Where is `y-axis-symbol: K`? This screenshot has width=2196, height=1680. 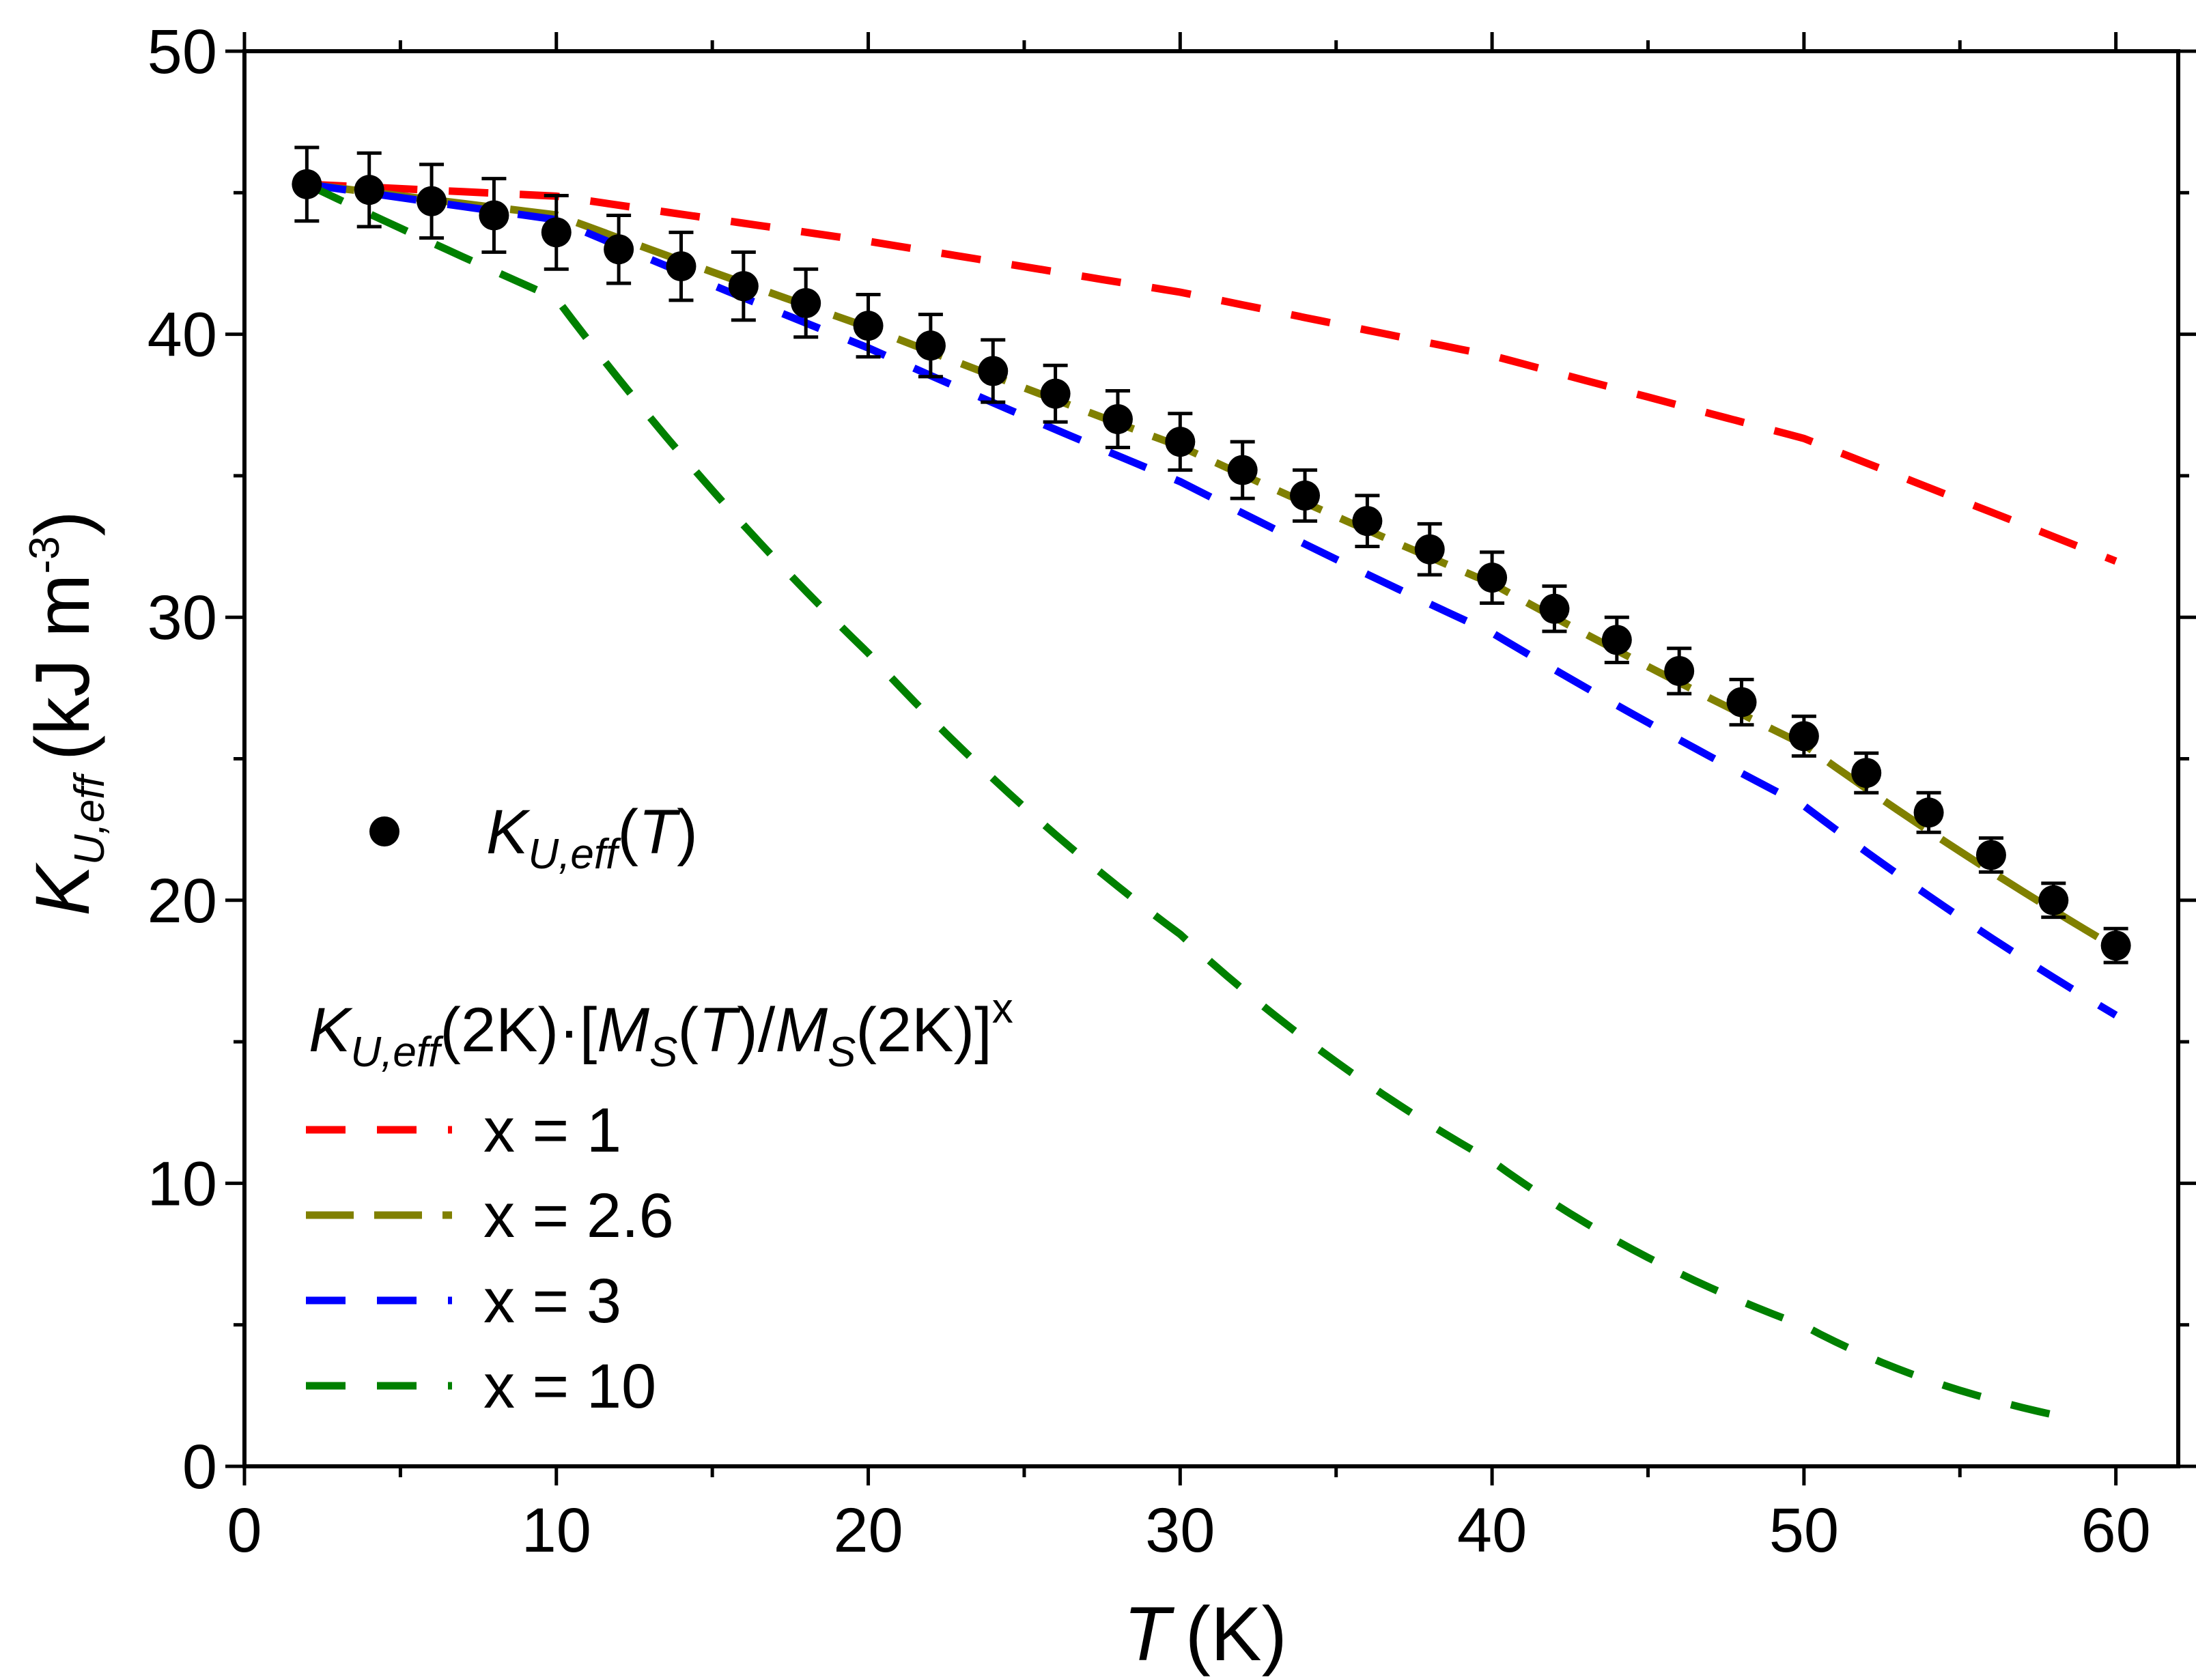 y-axis-symbol: K is located at coordinates (62, 889).